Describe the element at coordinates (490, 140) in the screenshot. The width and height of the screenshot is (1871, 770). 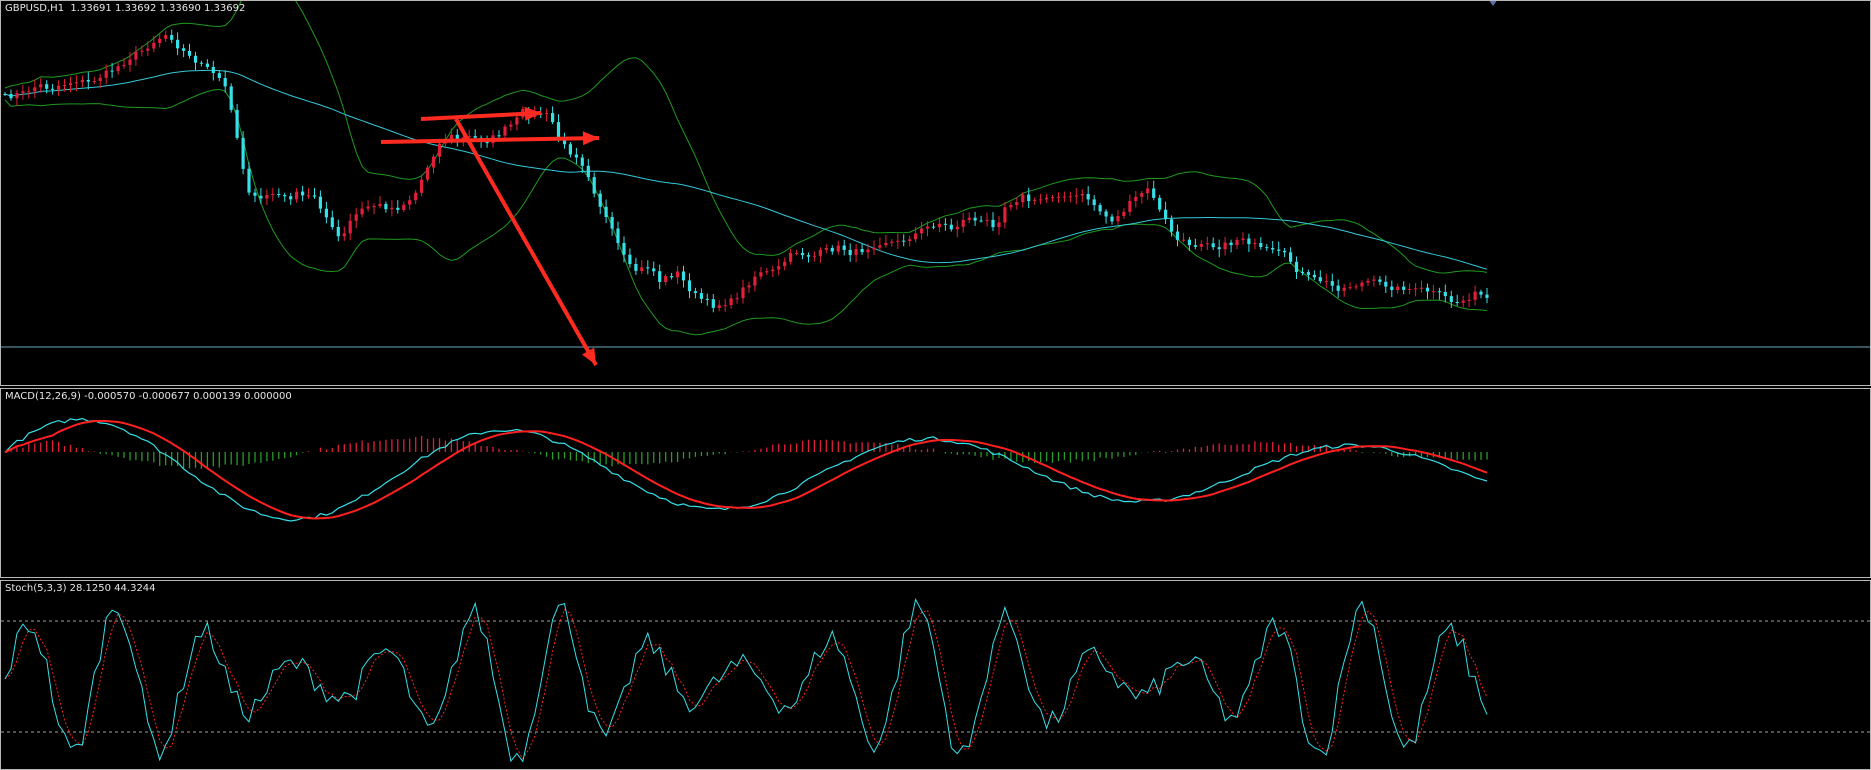
I see `annotation-arrow-lower-shaft` at that location.